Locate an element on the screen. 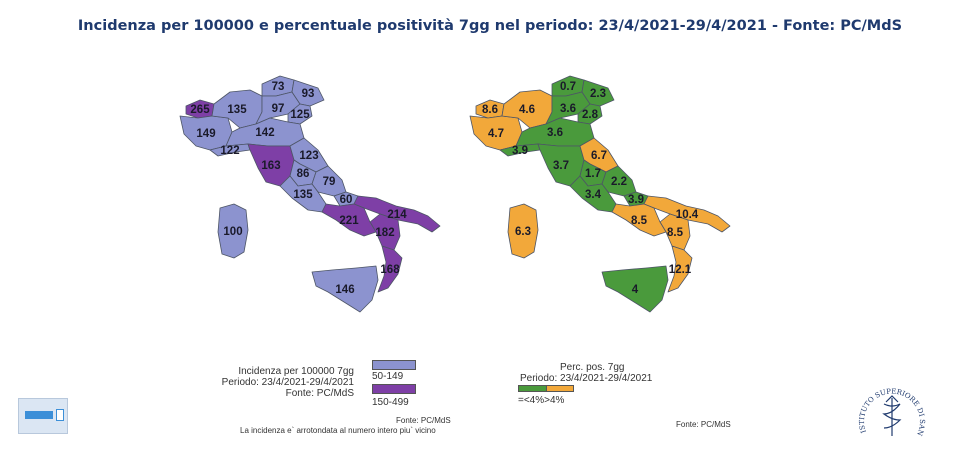 This screenshot has width=980, height=450. region-value-label: 146 is located at coordinates (344, 290).